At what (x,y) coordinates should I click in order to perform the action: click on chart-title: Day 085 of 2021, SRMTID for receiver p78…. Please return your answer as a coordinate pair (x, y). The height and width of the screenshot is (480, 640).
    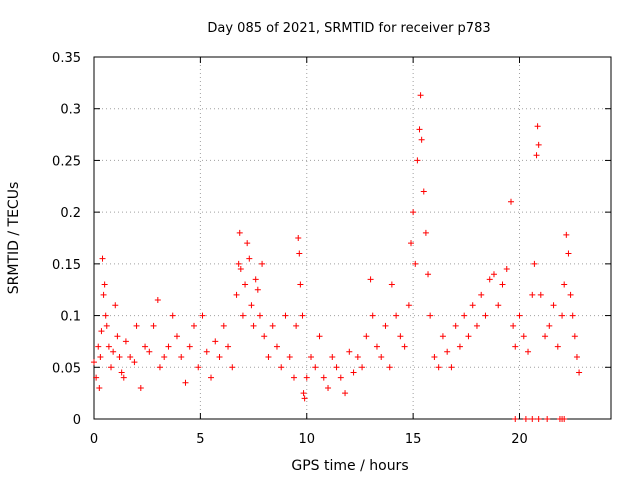
    Looking at the image, I should click on (348, 28).